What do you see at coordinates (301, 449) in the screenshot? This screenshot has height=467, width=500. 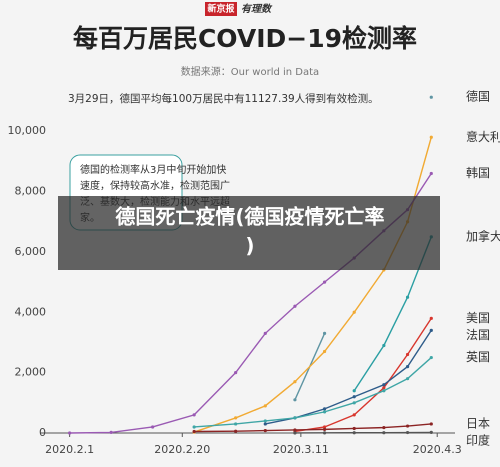 I see `x-tick-label: 2020.3.11` at bounding box center [301, 449].